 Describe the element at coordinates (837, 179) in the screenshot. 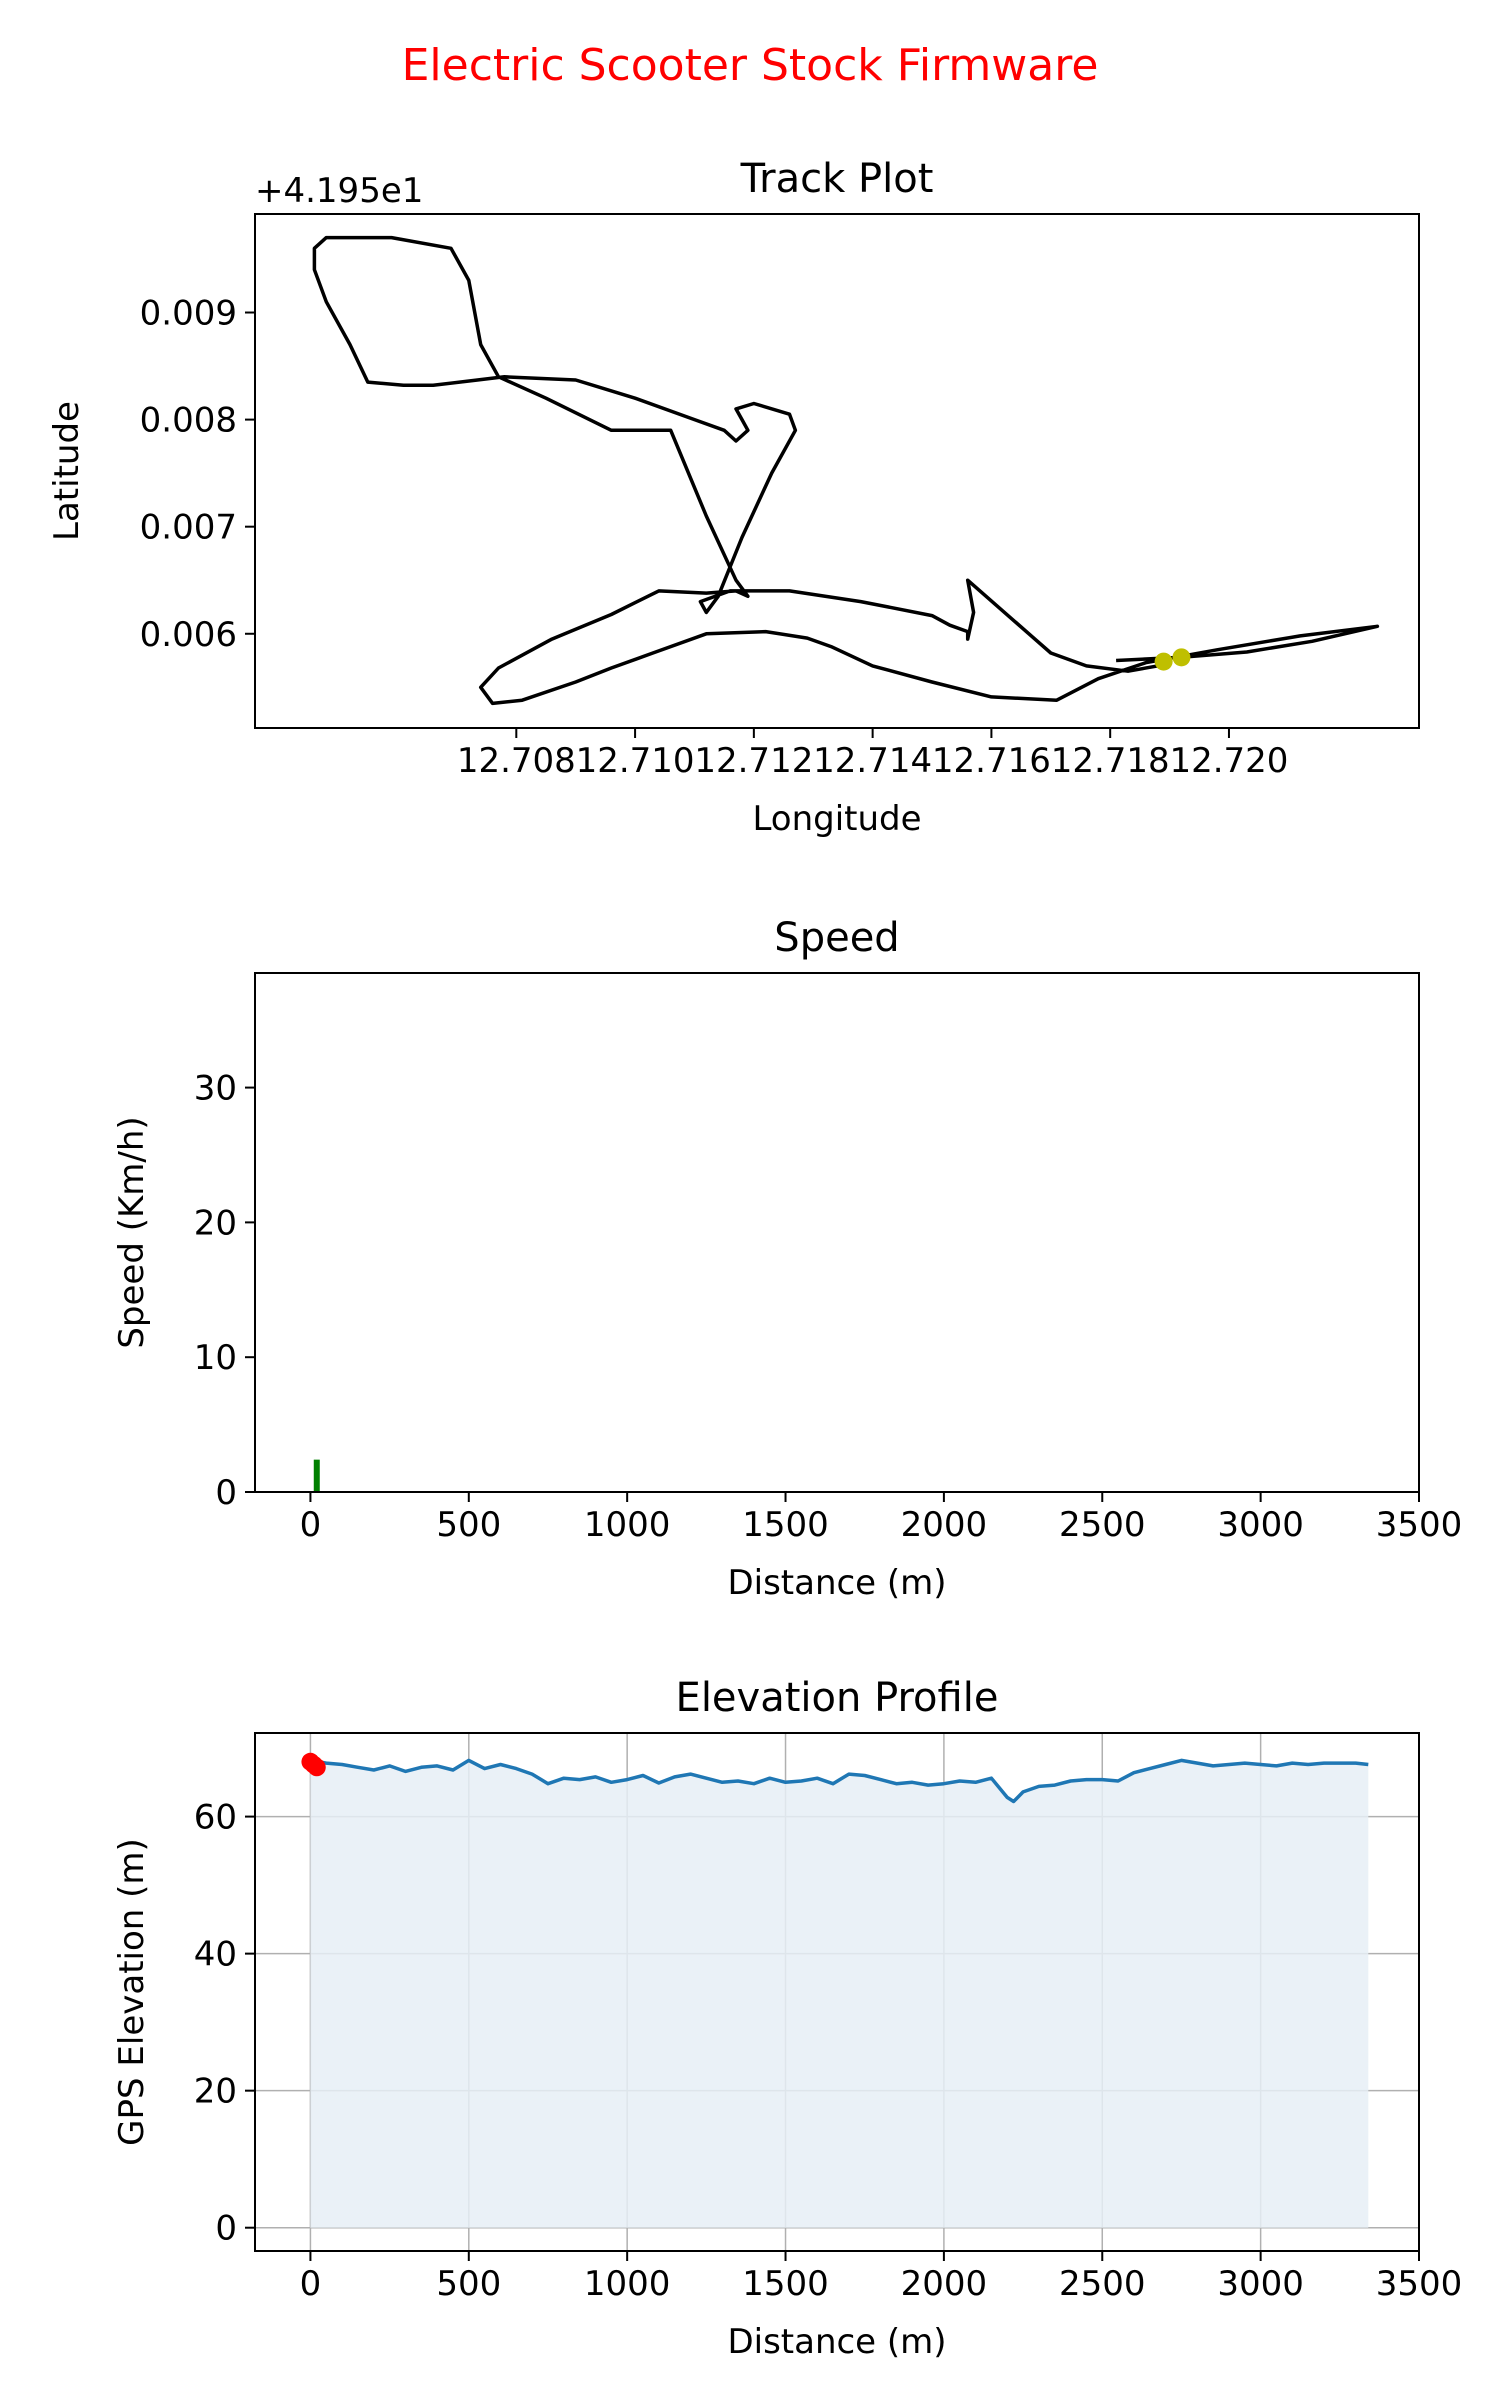

I see `axes-title: Track Plot` at that location.